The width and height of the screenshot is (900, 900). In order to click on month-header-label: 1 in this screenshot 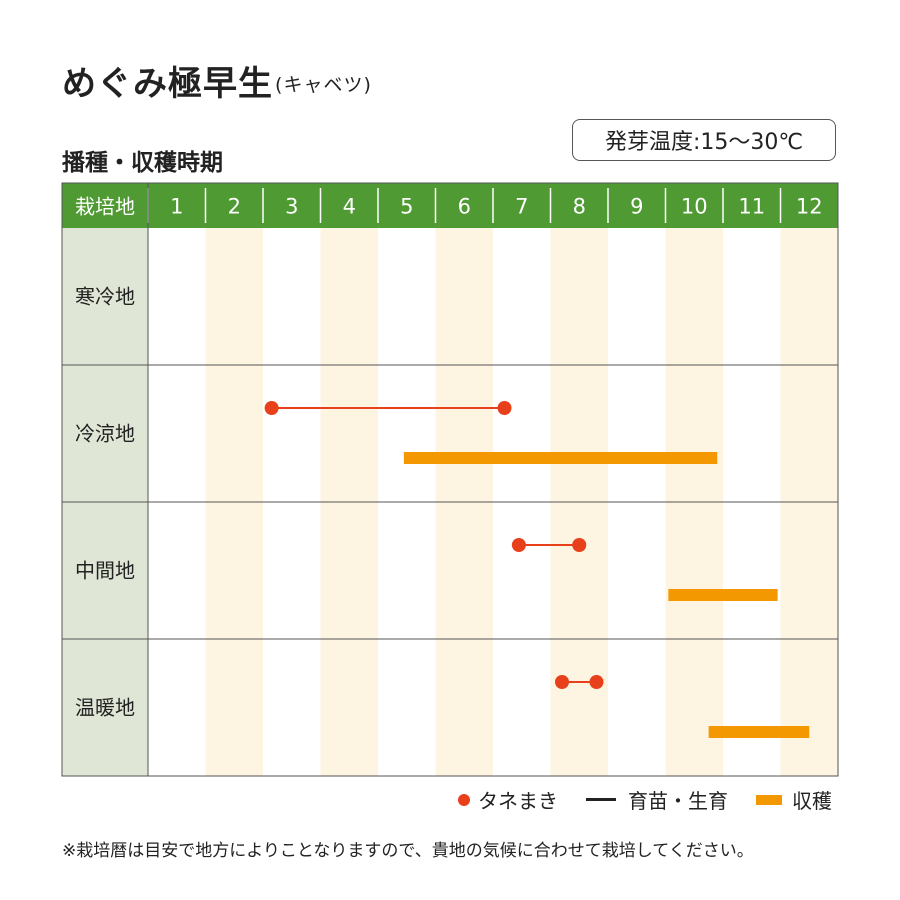, I will do `click(176, 207)`.